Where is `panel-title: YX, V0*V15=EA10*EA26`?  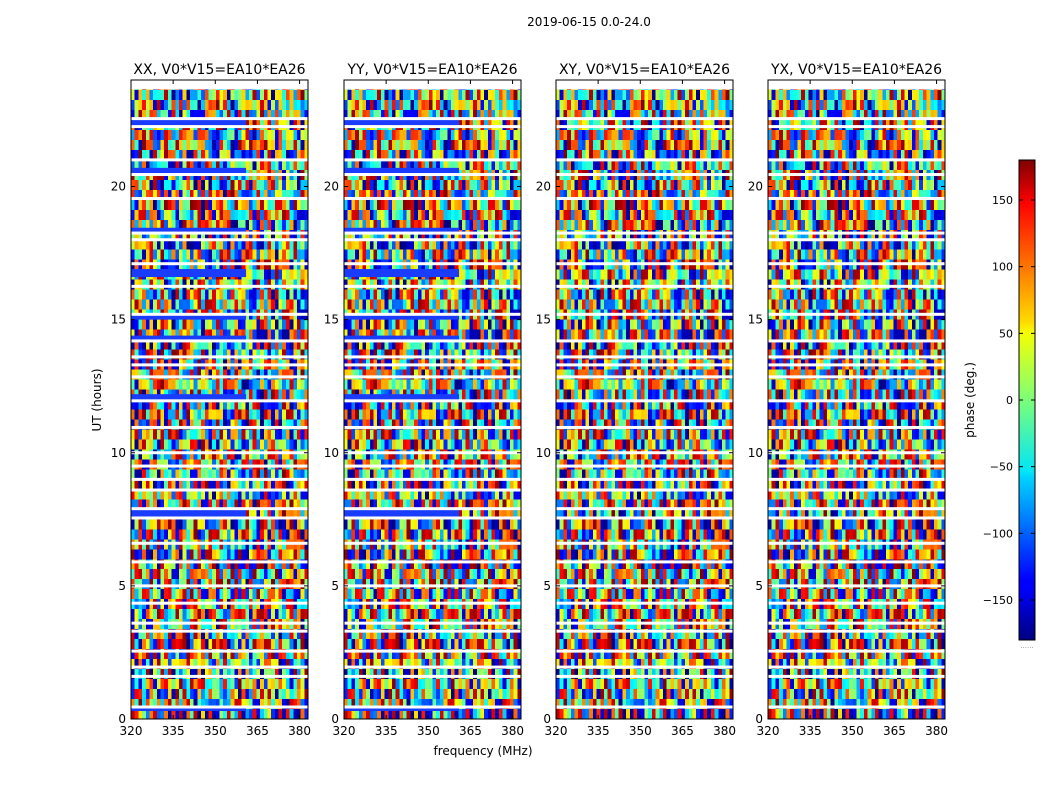 panel-title: YX, V0*V15=EA10*EA26 is located at coordinates (856, 70).